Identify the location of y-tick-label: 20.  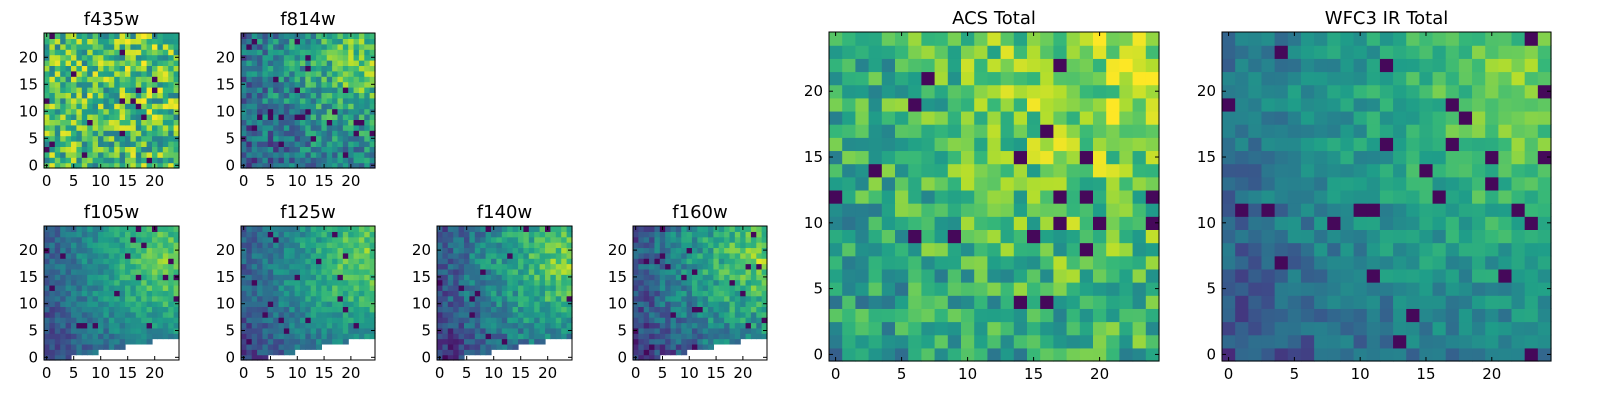
(813, 91).